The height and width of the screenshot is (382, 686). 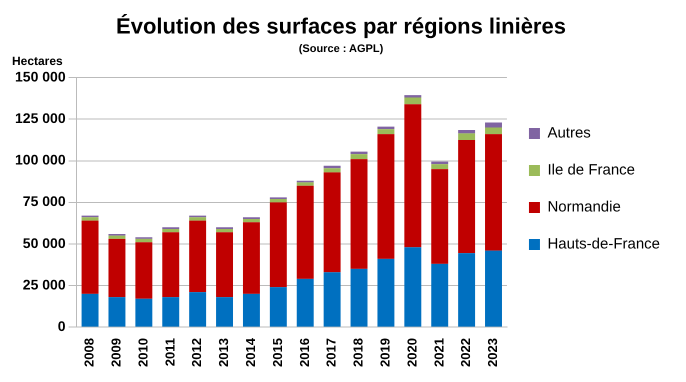 What do you see at coordinates (331, 352) in the screenshot?
I see `x-tick-label: 2017` at bounding box center [331, 352].